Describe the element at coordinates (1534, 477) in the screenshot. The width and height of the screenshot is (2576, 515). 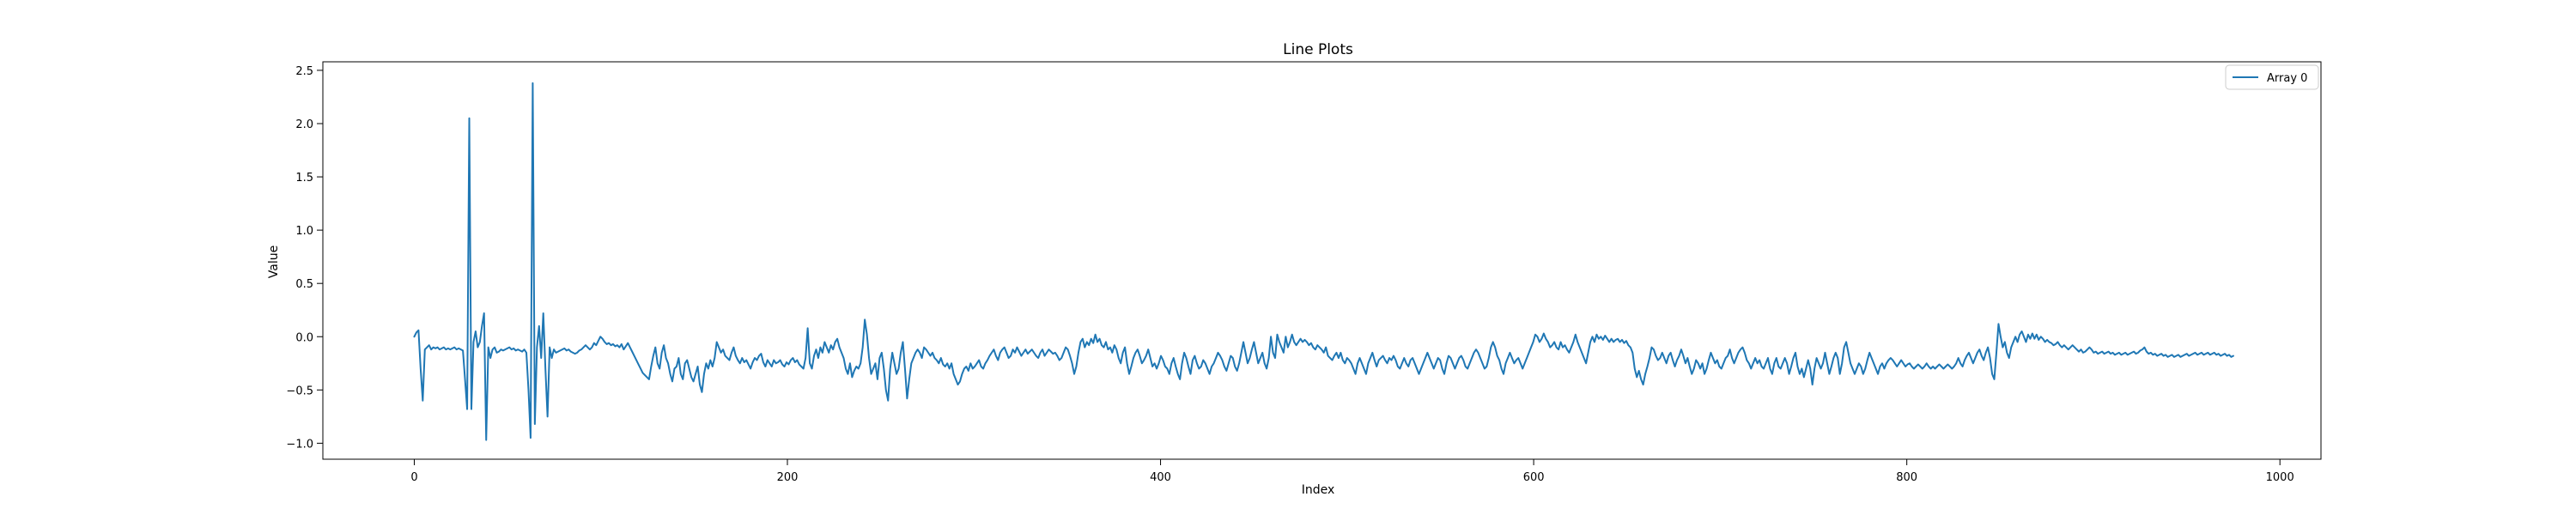
I see `x-tick-label: 600` at that location.